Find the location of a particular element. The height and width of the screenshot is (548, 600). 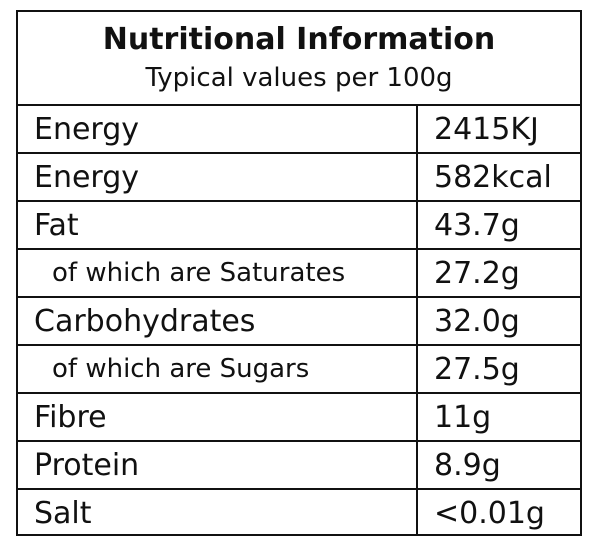

label-title: Nutritional Information is located at coordinates (299, 39).